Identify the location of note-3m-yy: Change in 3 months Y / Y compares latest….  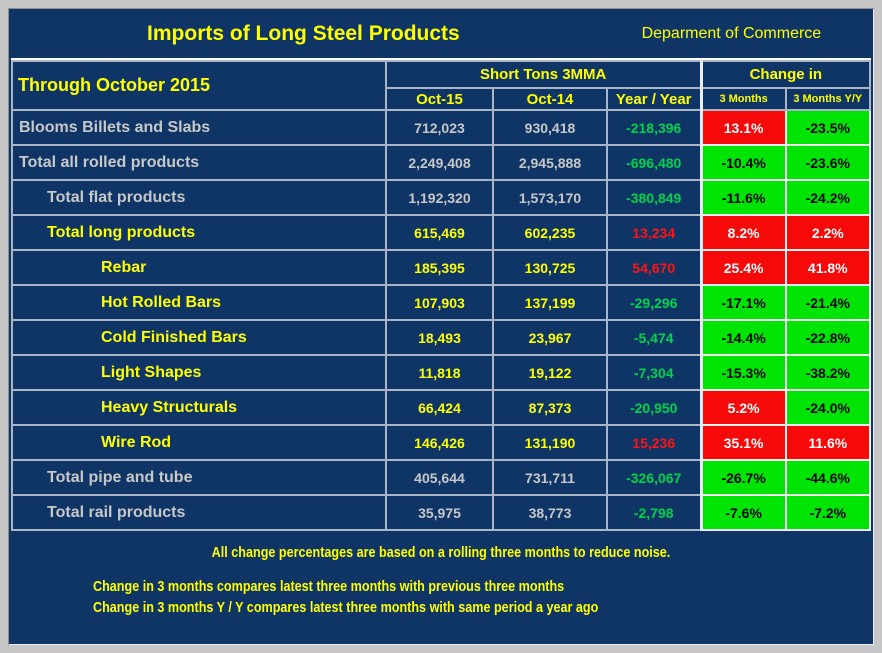
(346, 607).